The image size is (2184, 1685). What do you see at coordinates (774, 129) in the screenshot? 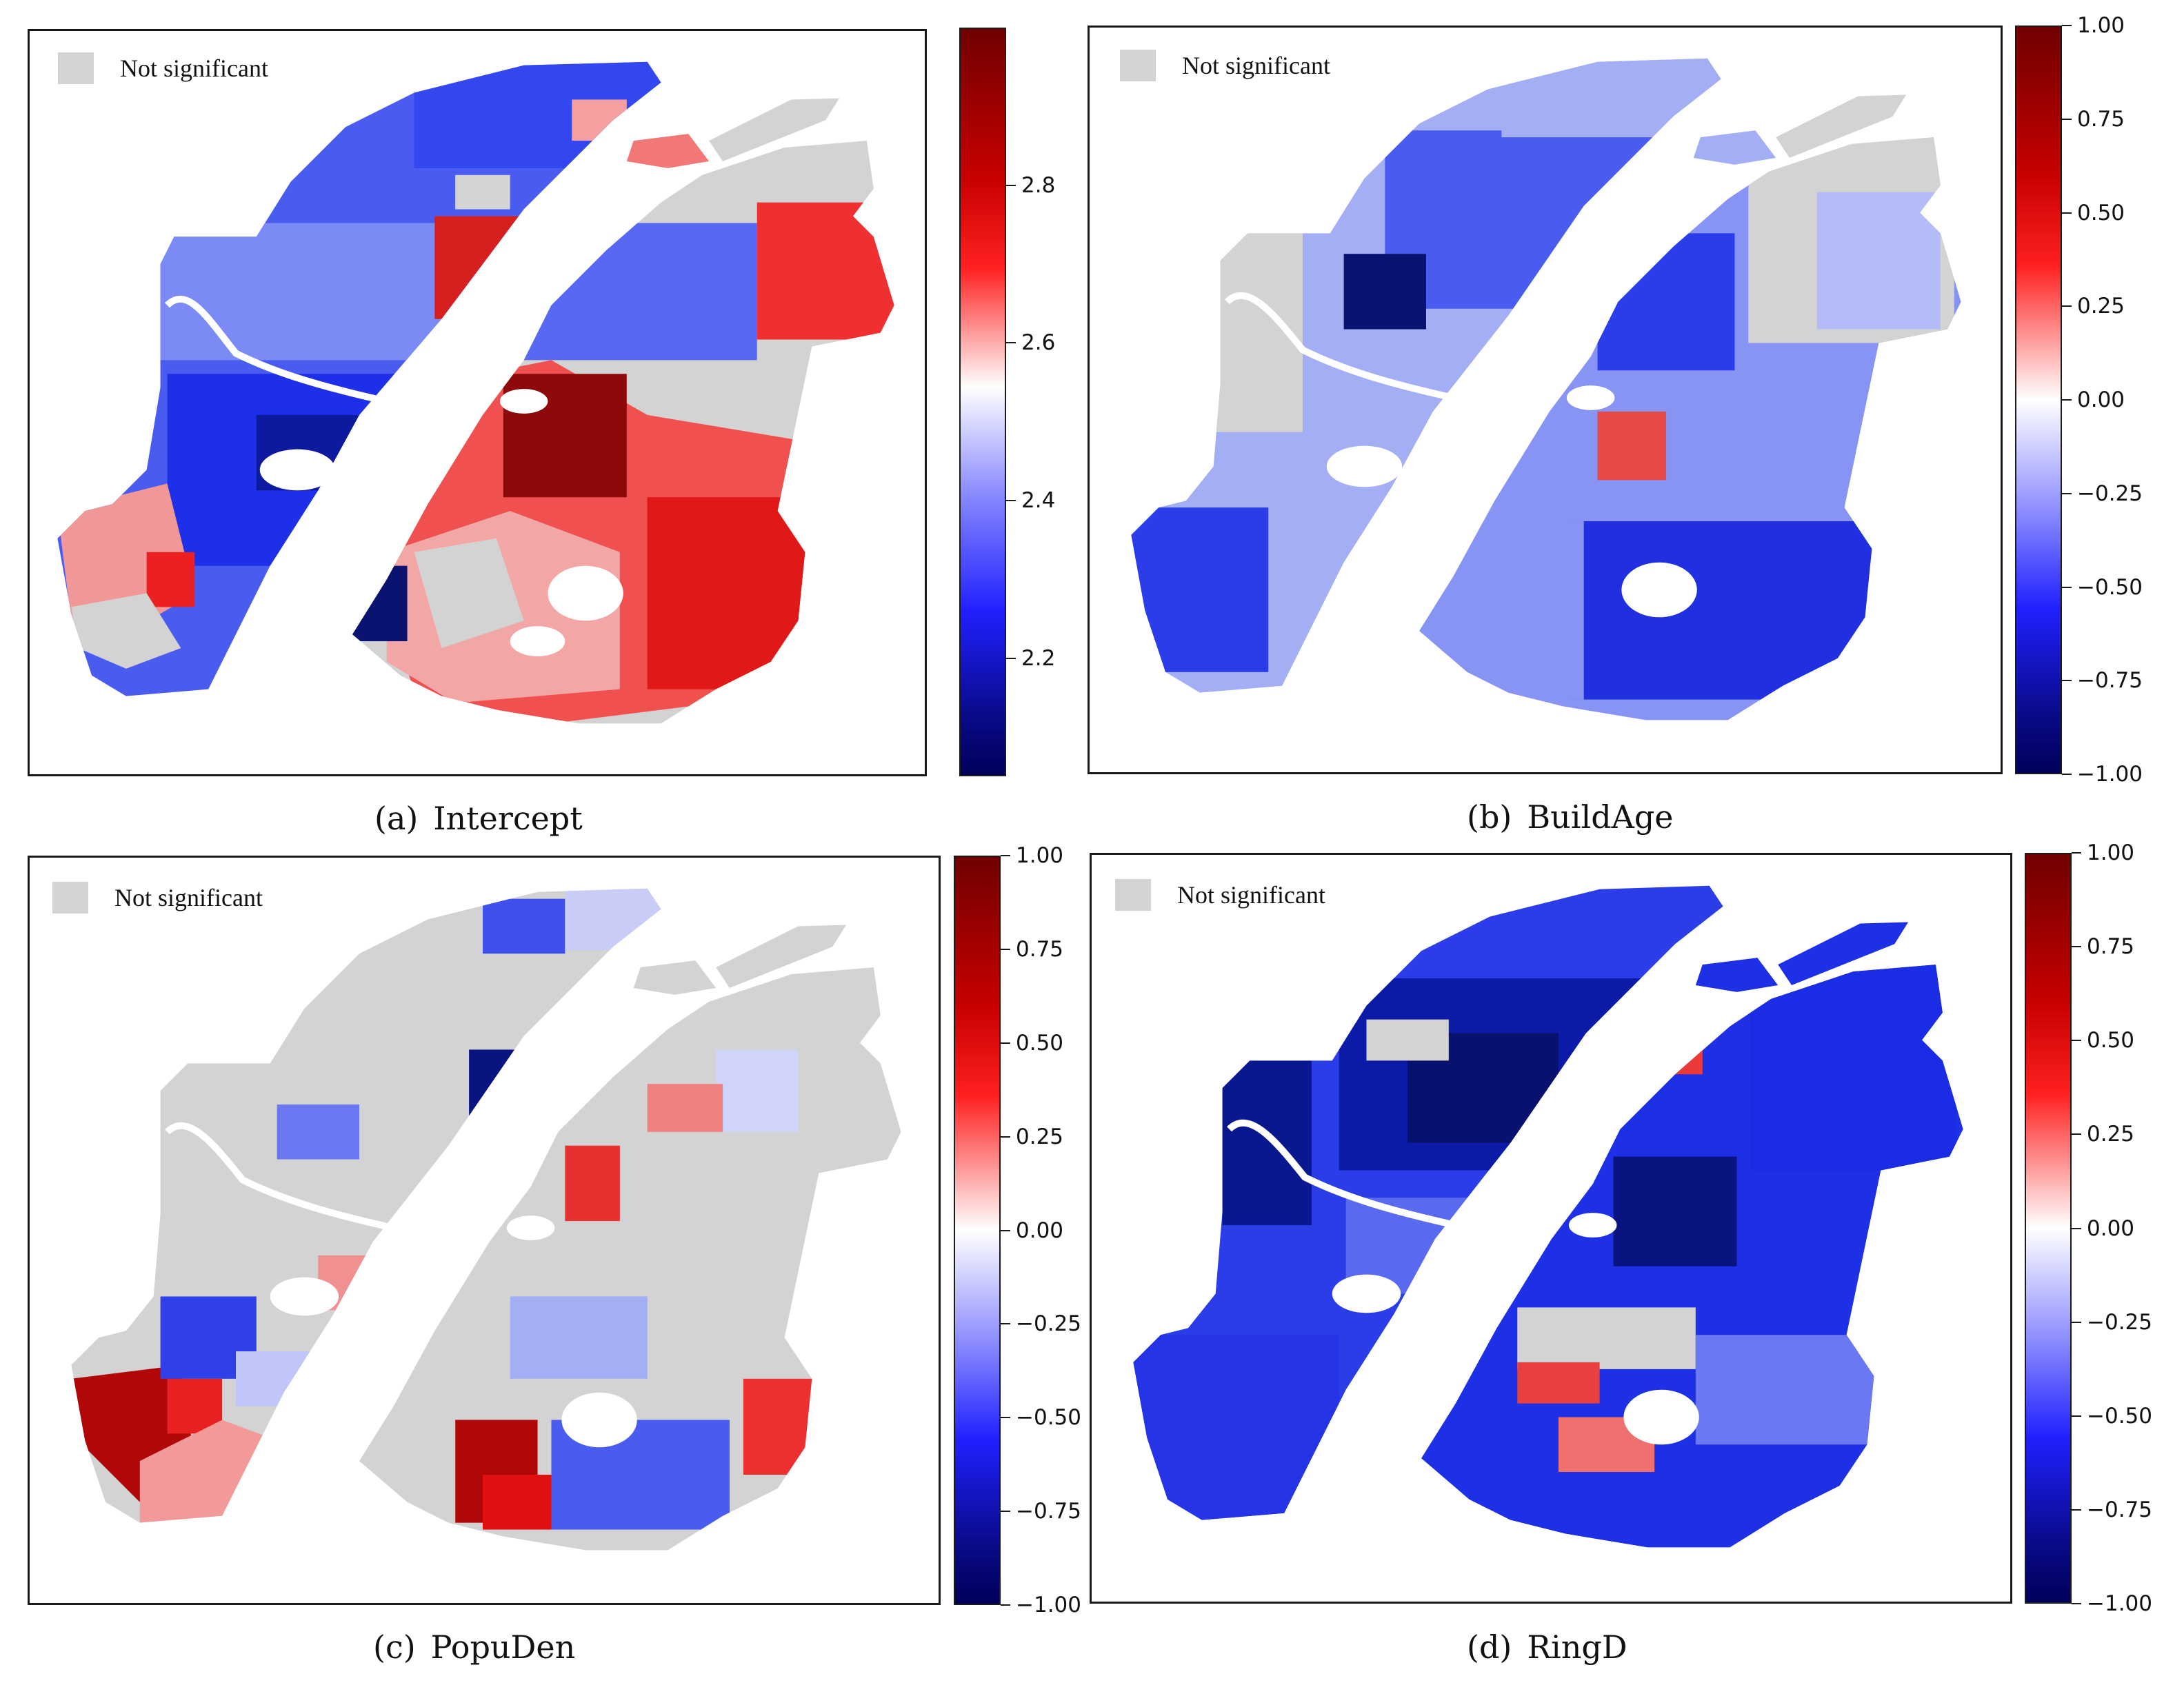
I see `island-north-grey` at bounding box center [774, 129].